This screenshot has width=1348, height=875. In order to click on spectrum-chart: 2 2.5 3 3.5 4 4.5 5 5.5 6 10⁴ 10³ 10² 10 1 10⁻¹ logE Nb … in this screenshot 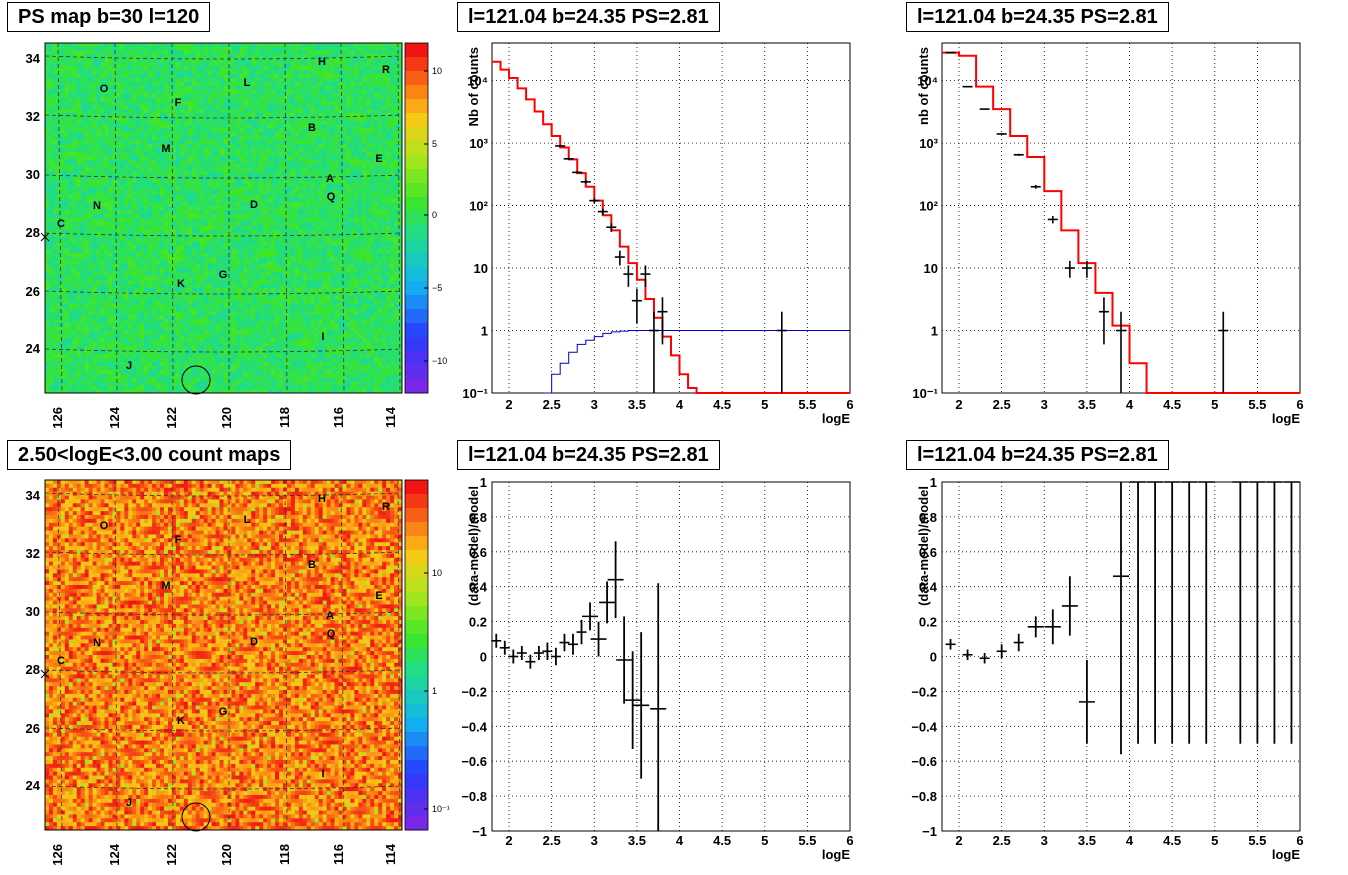, I will do `click(658, 234)`.